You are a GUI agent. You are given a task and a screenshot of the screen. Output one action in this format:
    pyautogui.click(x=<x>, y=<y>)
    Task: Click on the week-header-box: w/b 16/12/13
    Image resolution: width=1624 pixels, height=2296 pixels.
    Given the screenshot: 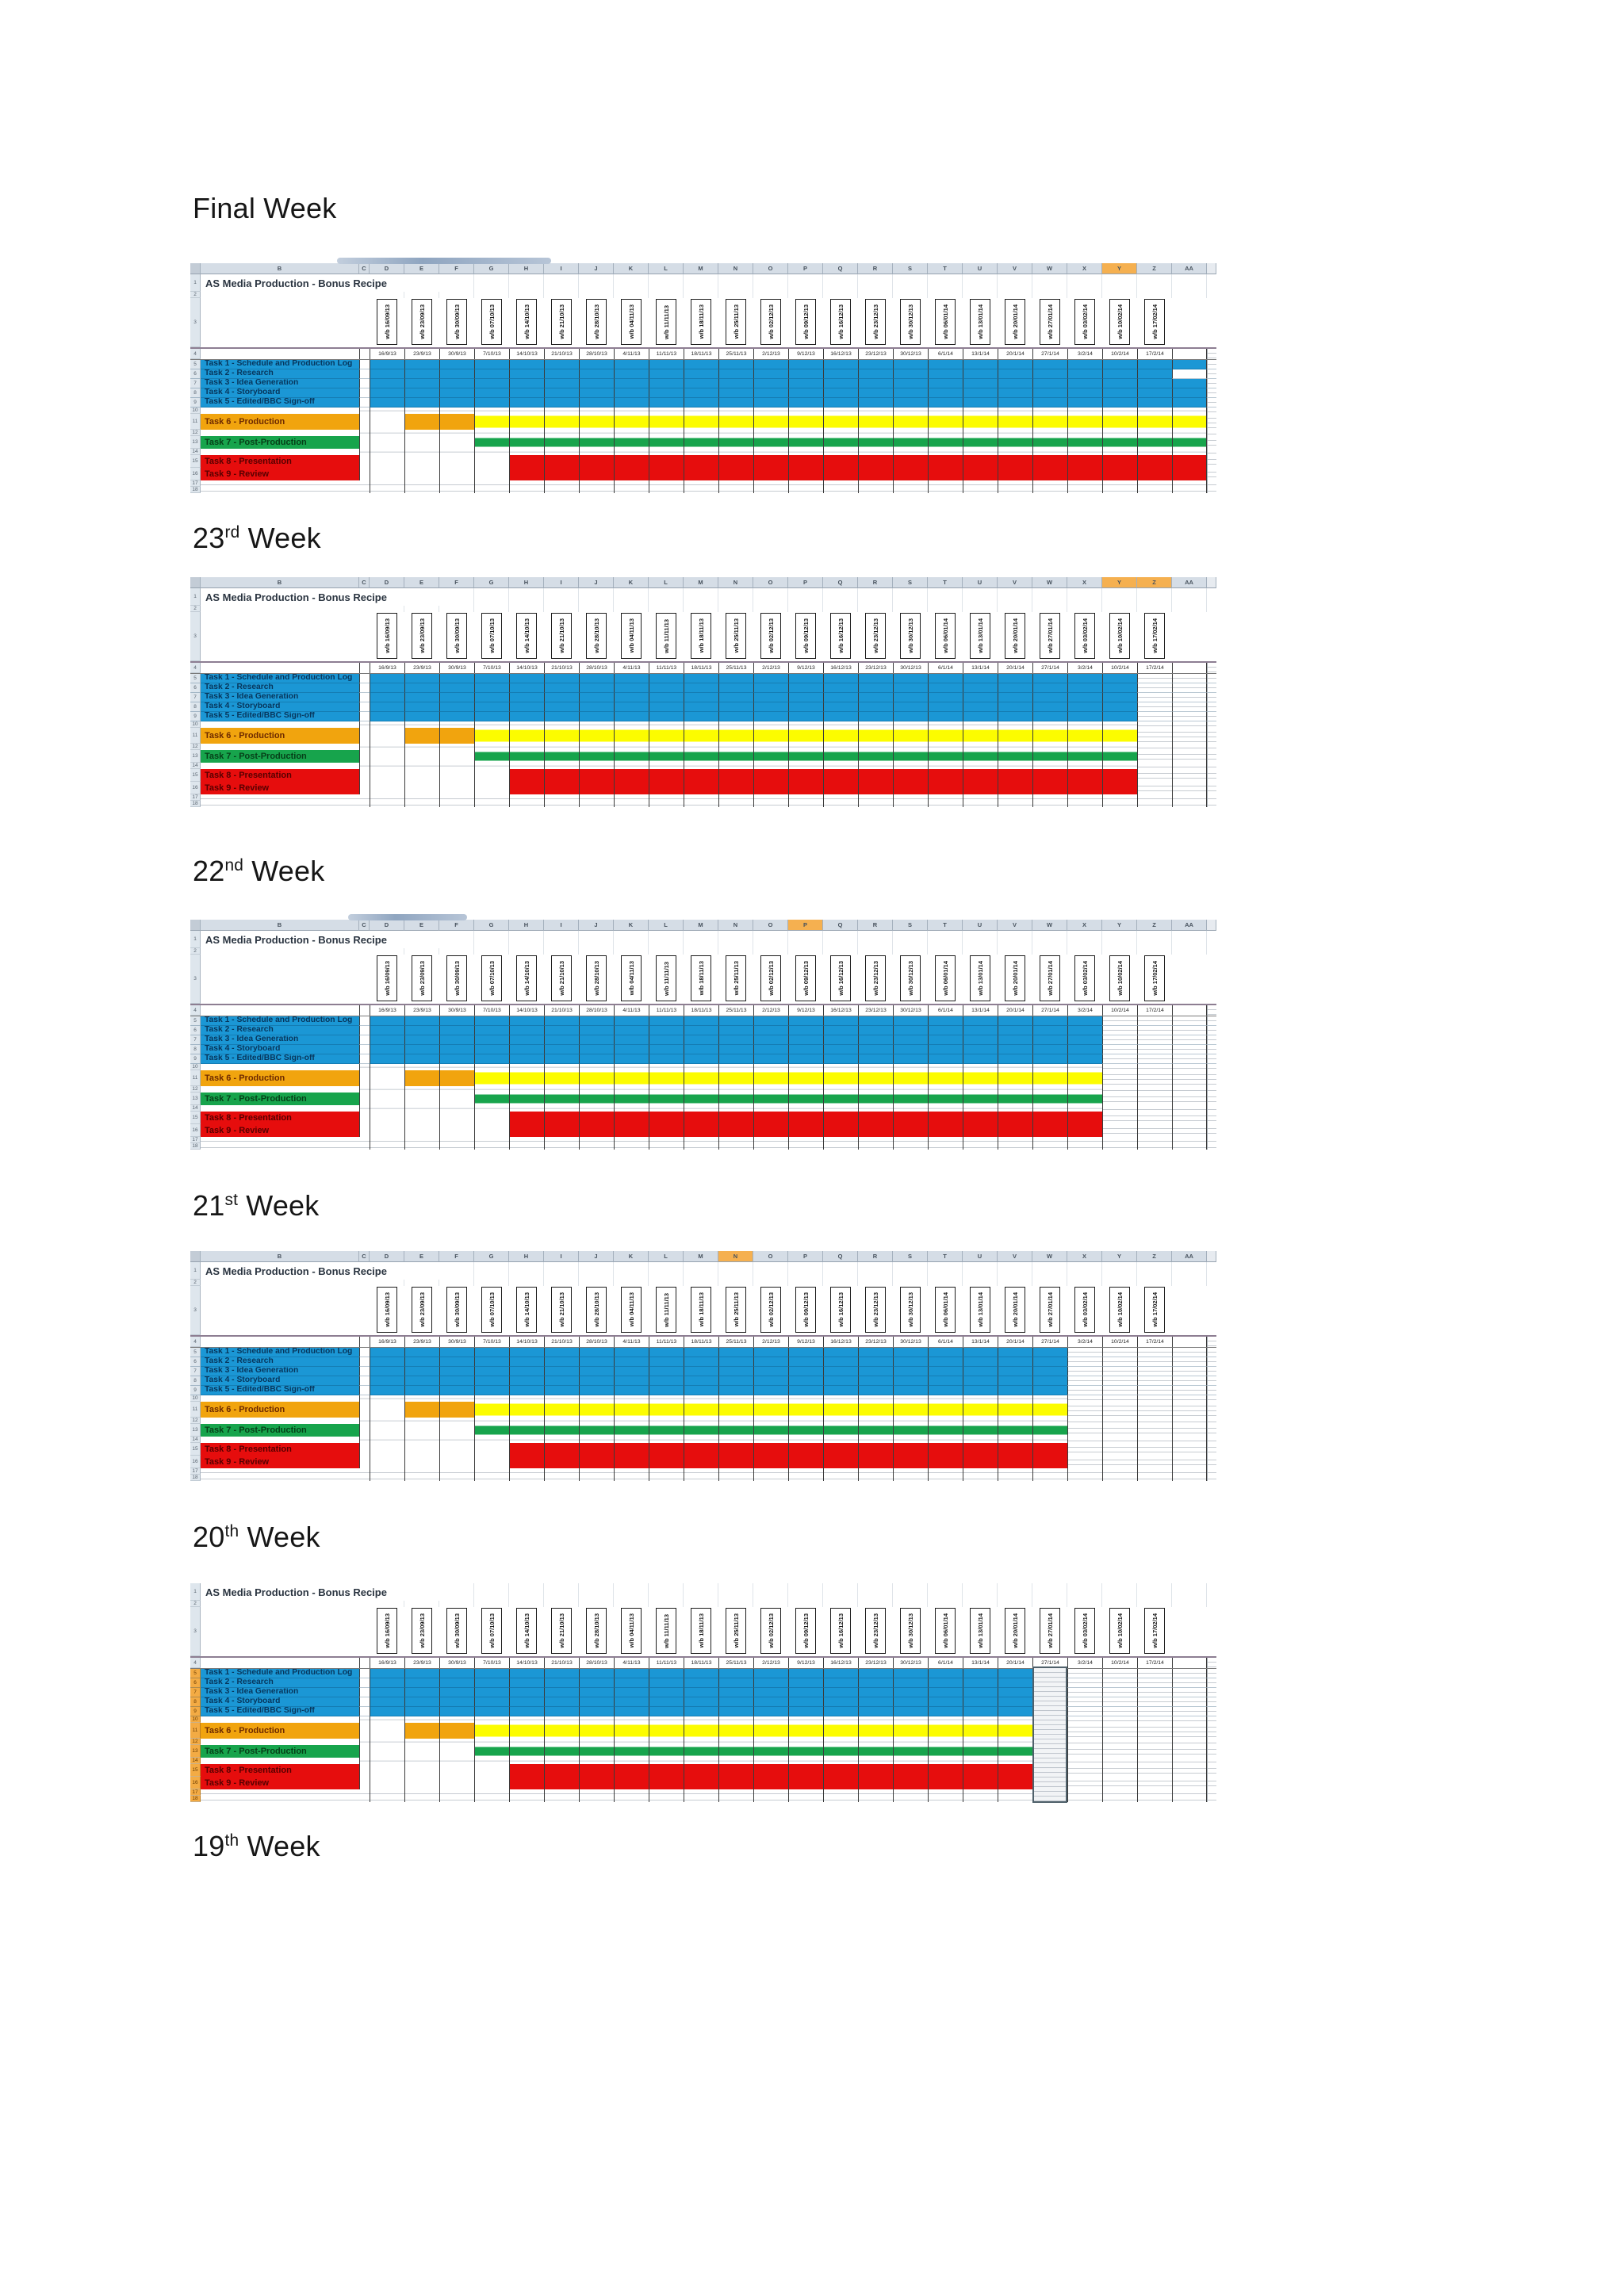 What is the action you would take?
    pyautogui.click(x=841, y=636)
    